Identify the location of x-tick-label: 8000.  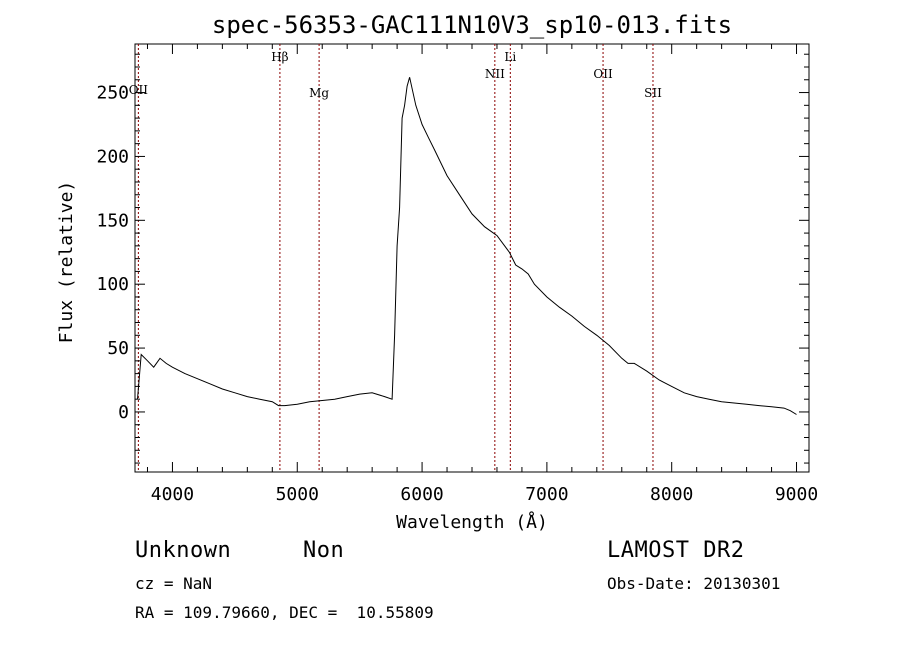
(671, 494).